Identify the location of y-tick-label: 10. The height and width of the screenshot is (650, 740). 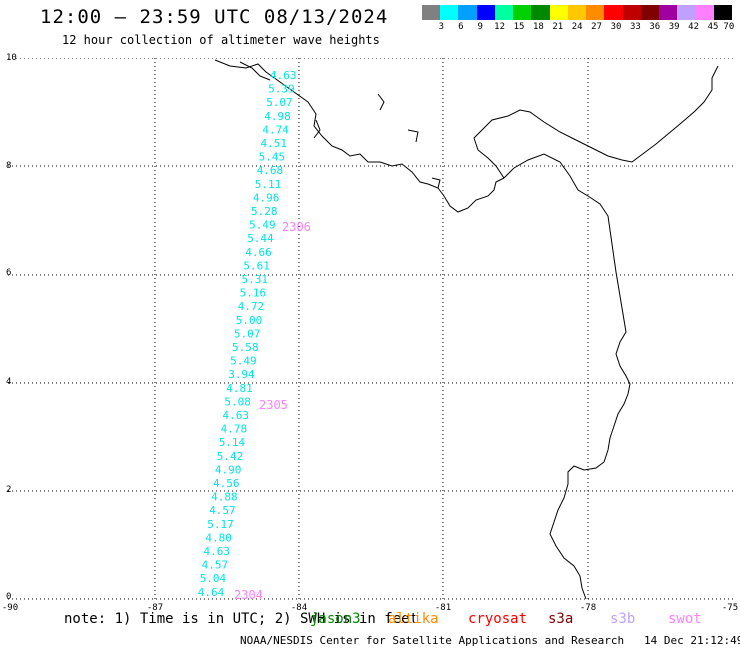
(11, 58).